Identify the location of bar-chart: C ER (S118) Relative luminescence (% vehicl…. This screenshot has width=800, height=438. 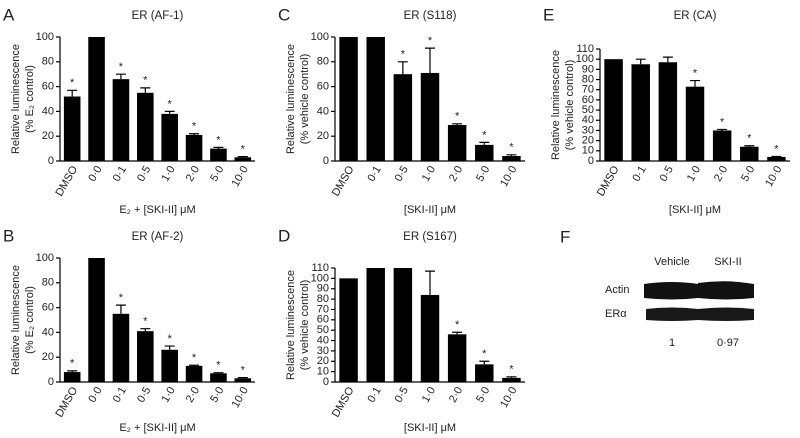
(401, 110).